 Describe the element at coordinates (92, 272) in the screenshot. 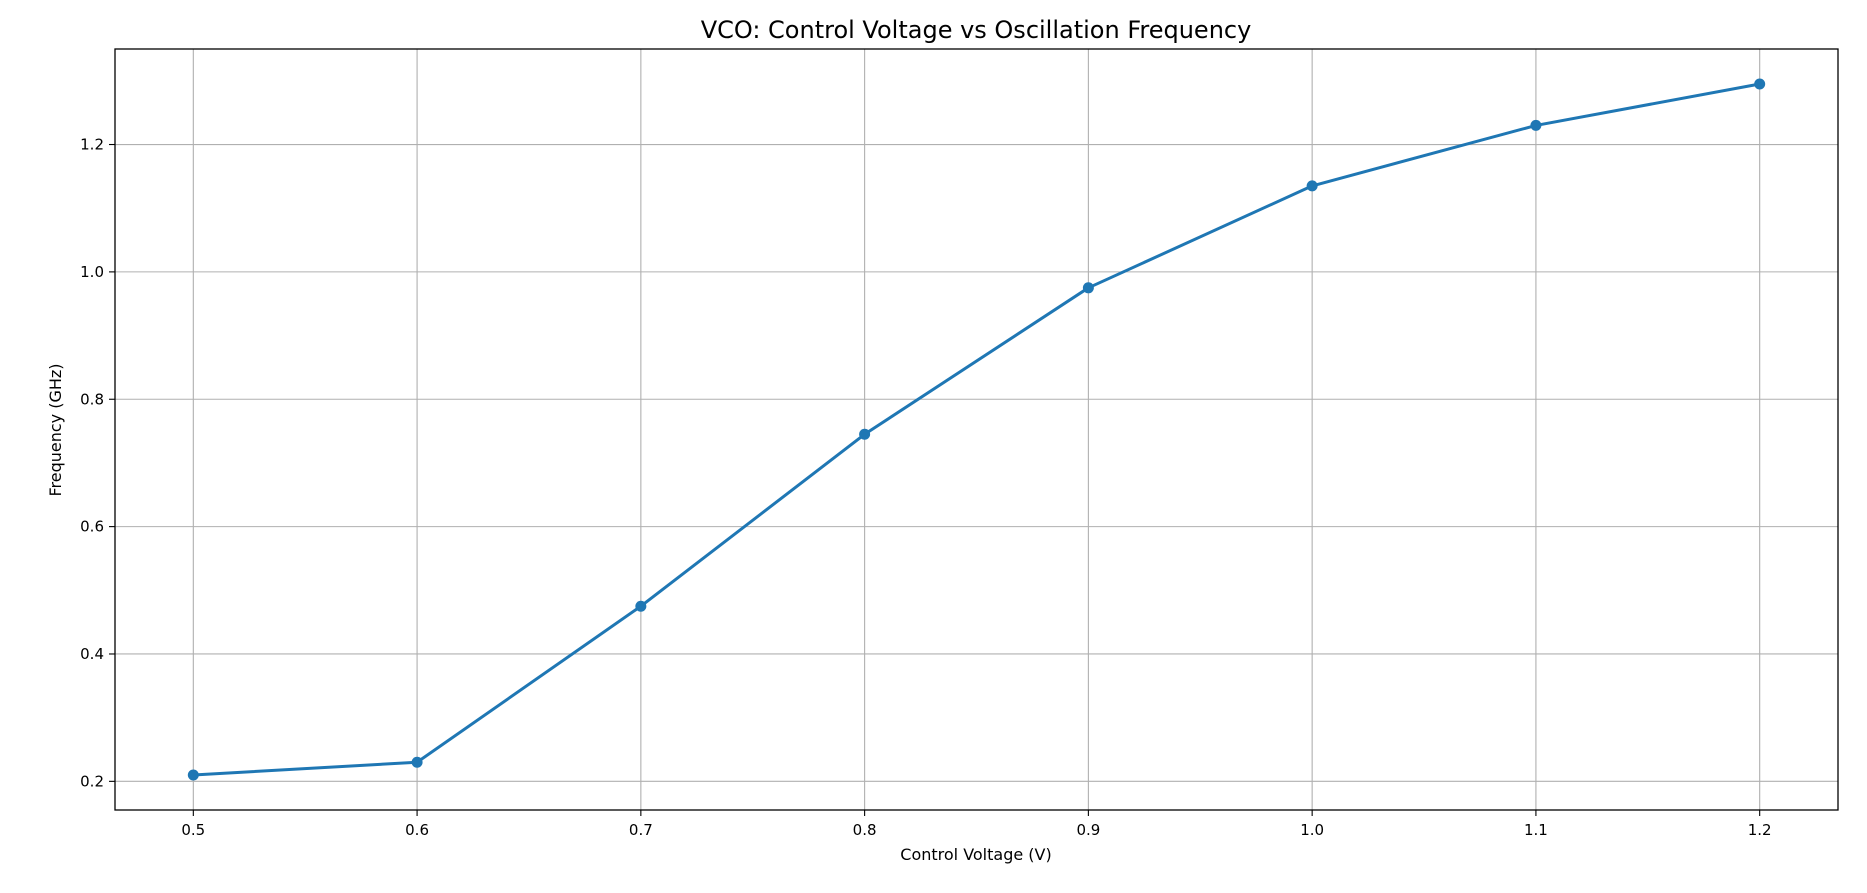

I see `y-tick-label: 1.0` at that location.